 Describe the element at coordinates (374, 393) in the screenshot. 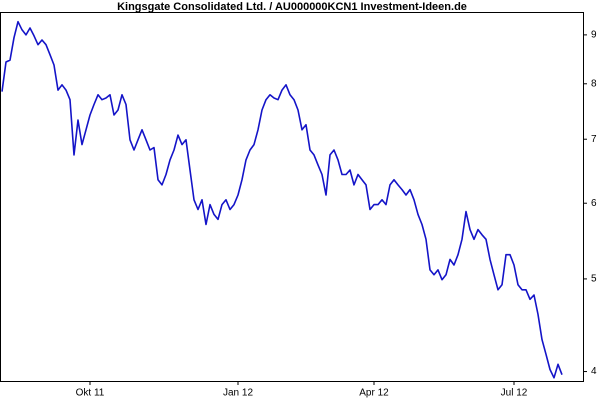

I see `x-tick-label: Apr 12` at that location.